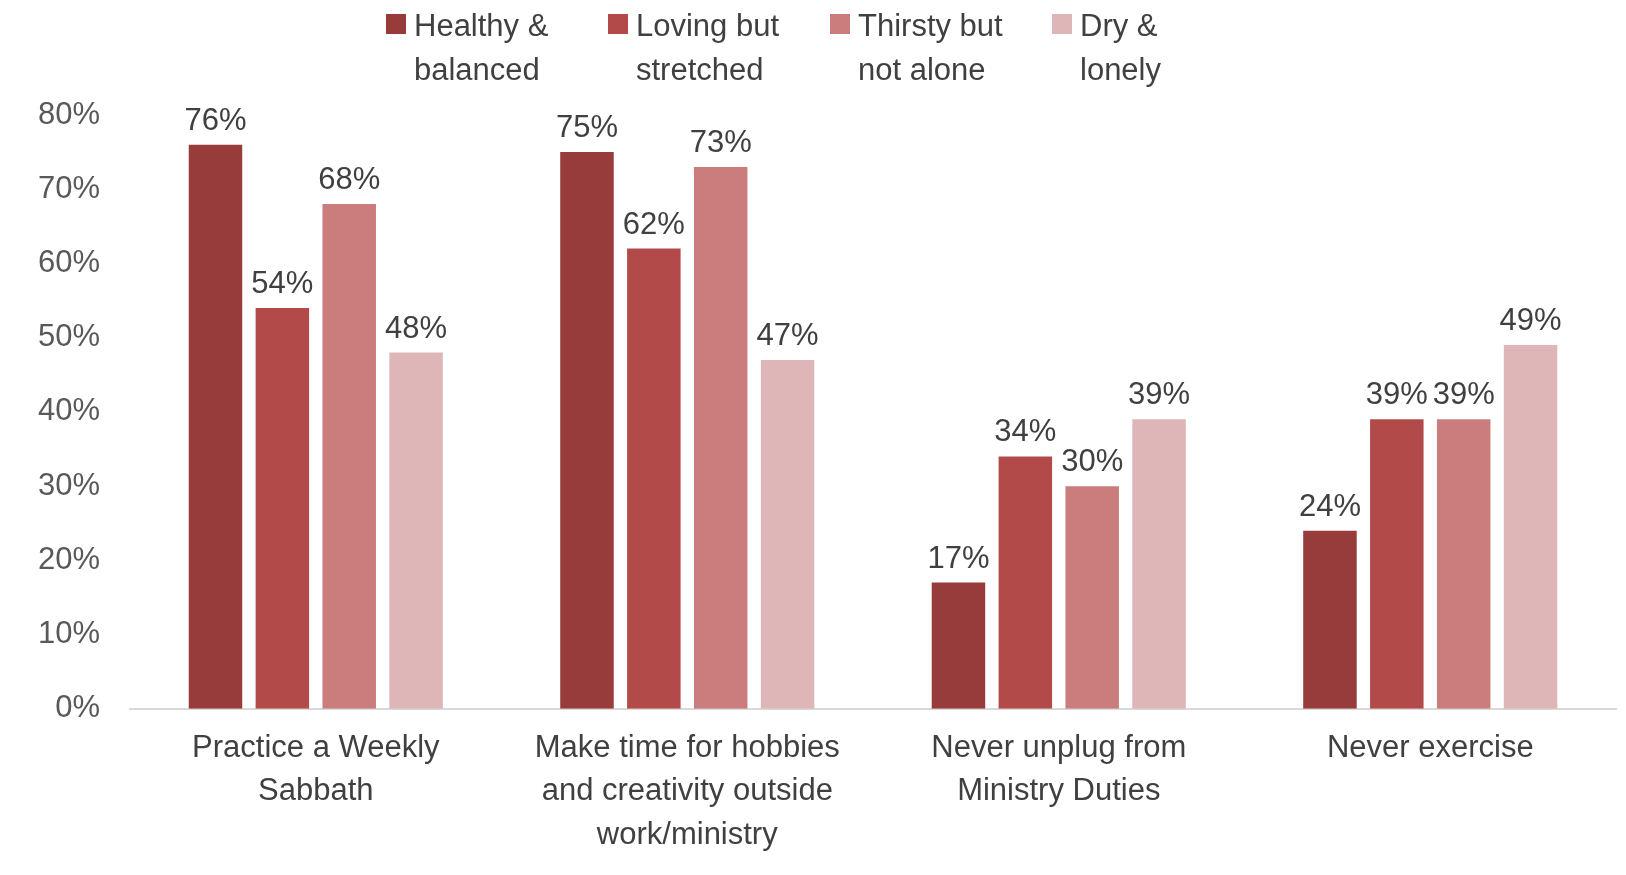 The image size is (1626, 875). I want to click on data-label: 30%, so click(1092, 461).